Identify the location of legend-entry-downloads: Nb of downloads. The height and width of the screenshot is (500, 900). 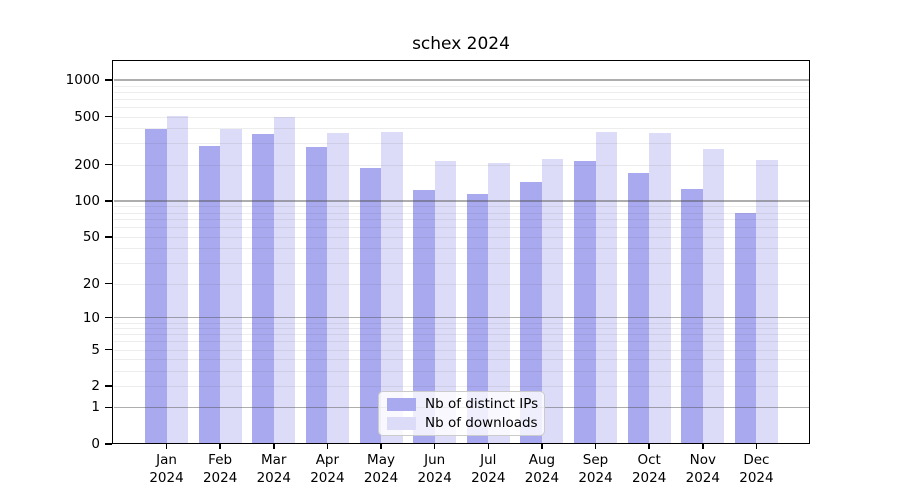
(465, 423).